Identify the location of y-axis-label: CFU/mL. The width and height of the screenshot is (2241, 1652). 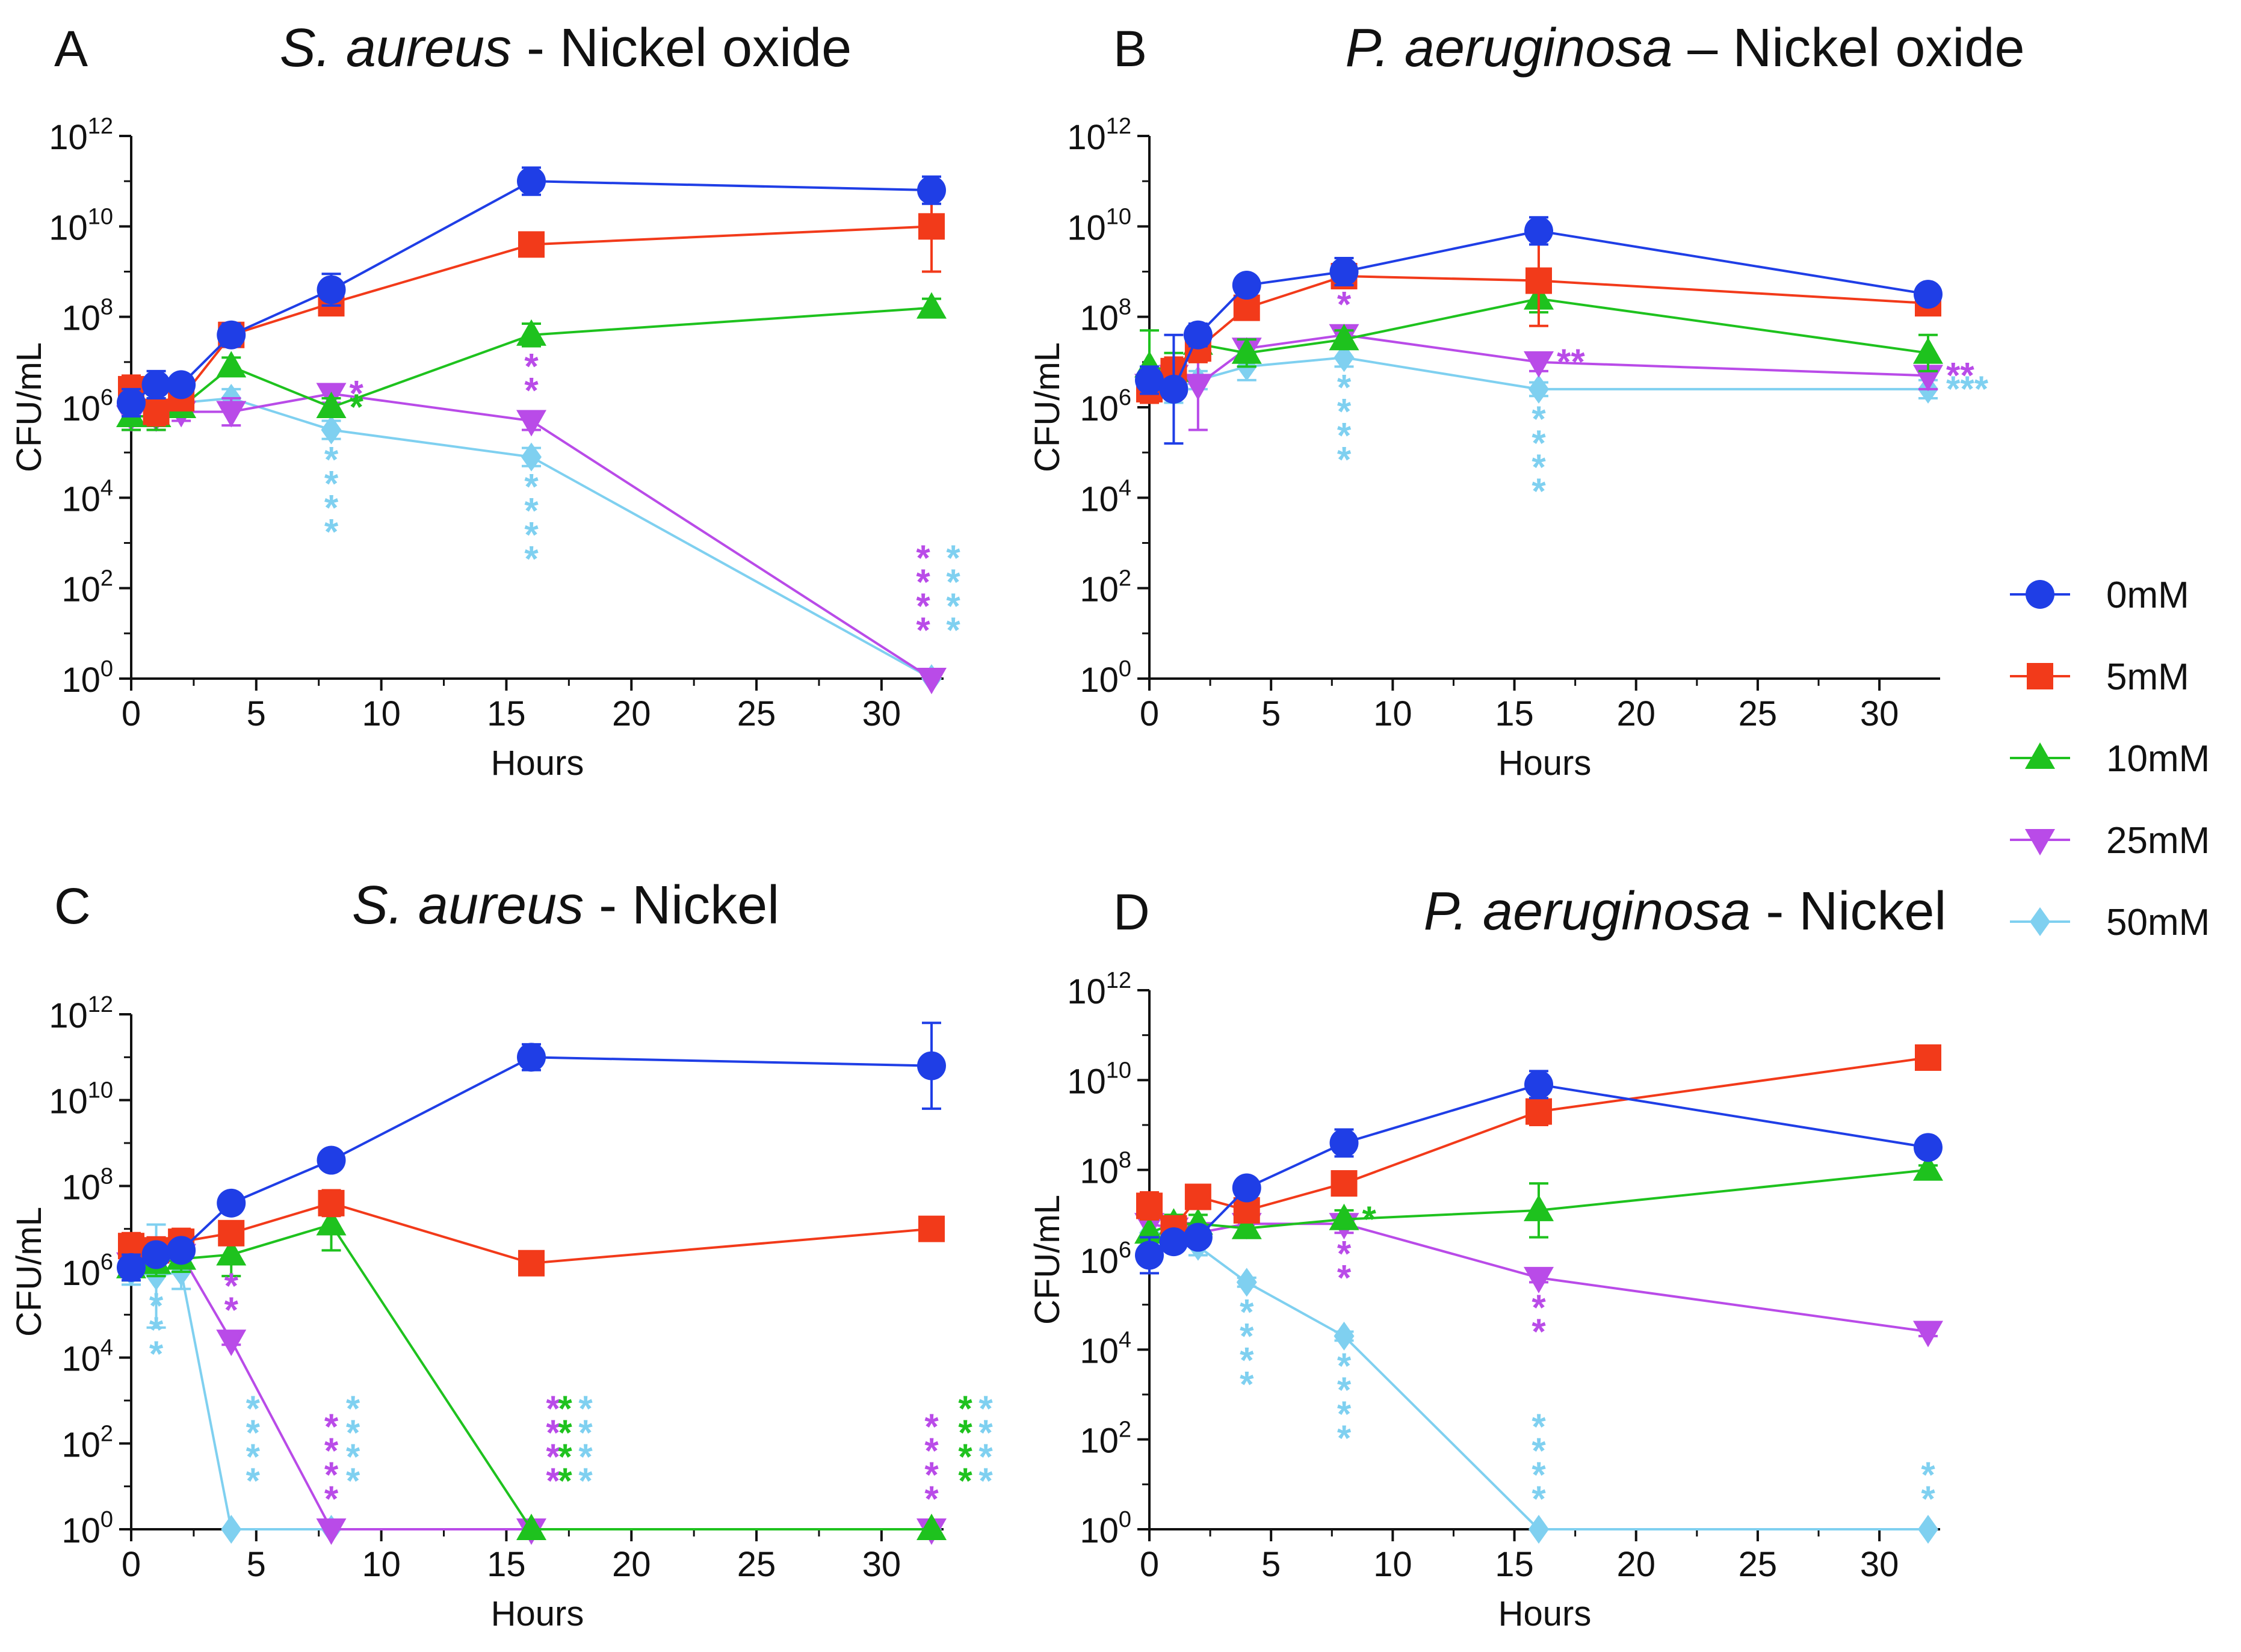
(1047, 407).